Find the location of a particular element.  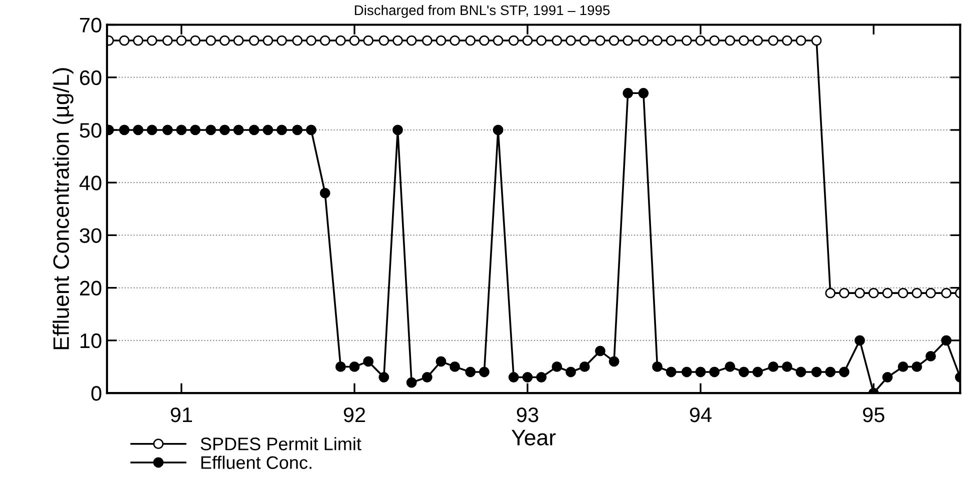

x-tick-label: 91 is located at coordinates (181, 414).